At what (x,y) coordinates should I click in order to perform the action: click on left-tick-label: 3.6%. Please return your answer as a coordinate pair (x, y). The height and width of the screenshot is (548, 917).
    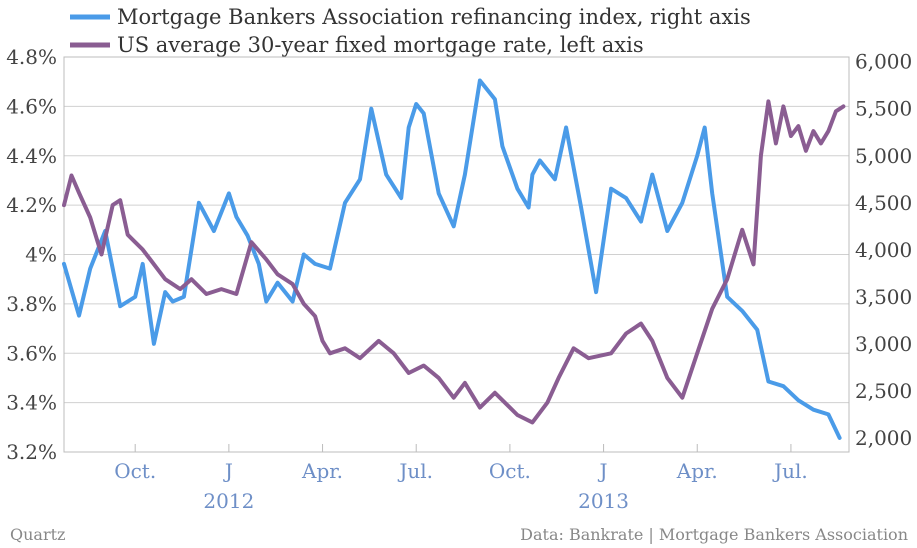
    Looking at the image, I should click on (31, 353).